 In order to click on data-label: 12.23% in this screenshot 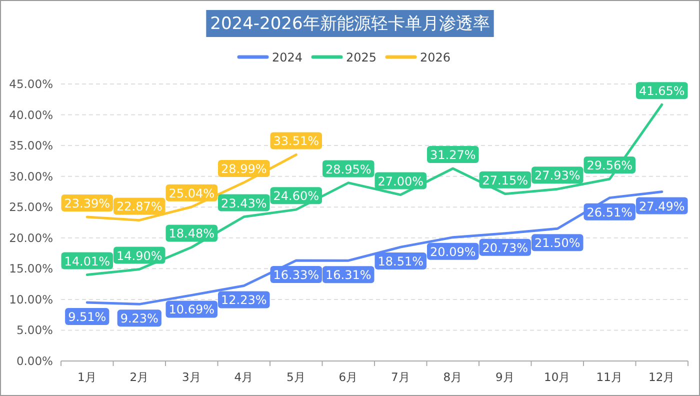, I will do `click(243, 300)`.